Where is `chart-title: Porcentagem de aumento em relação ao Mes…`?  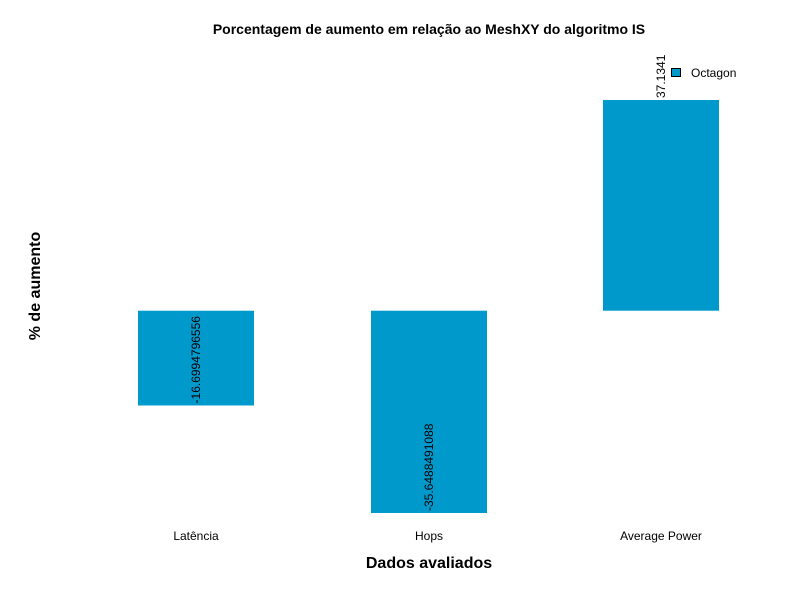
chart-title: Porcentagem de aumento em relação ao Mes… is located at coordinates (429, 29).